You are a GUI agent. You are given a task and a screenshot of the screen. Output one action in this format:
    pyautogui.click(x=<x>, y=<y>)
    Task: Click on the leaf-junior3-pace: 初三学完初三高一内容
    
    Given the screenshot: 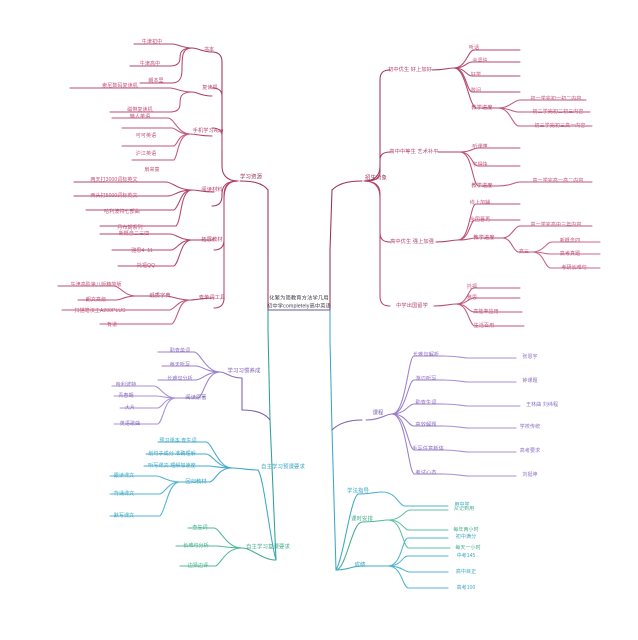 What is the action you would take?
    pyautogui.click(x=560, y=125)
    